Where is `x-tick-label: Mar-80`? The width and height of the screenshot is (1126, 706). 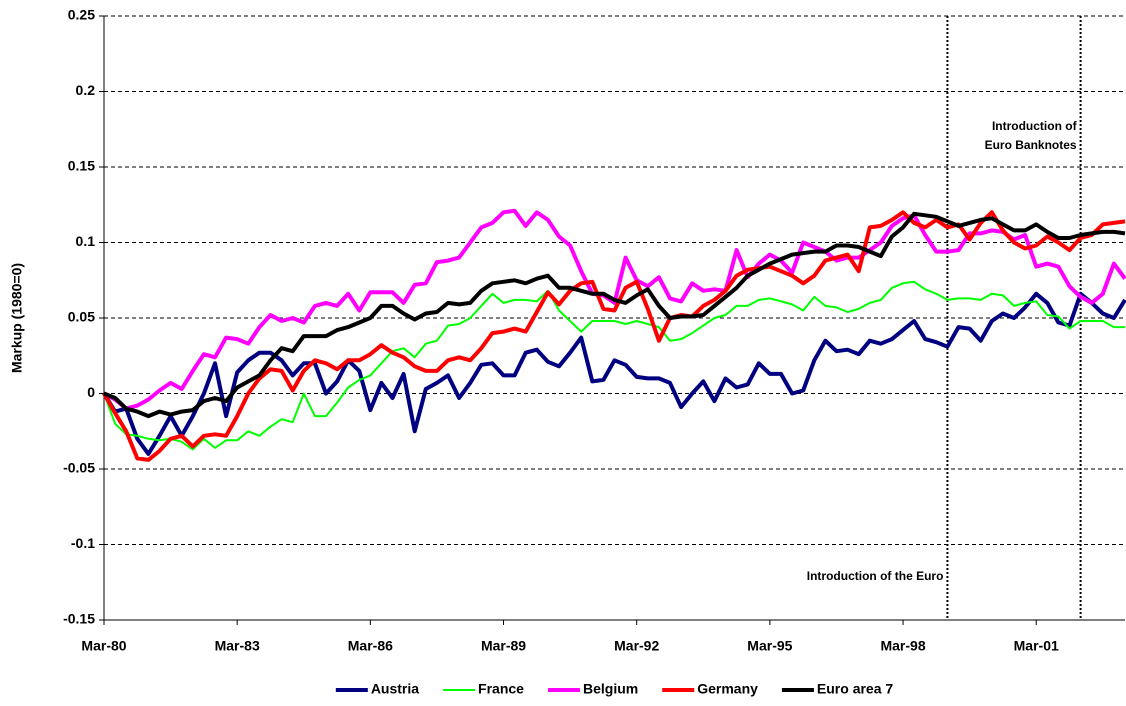 x-tick-label: Mar-80 is located at coordinates (103, 646).